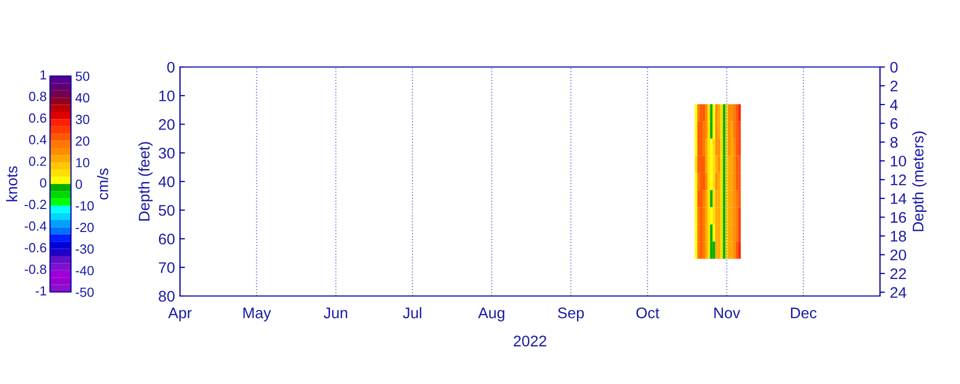  I want to click on y-tick-label: 80, so click(166, 296).